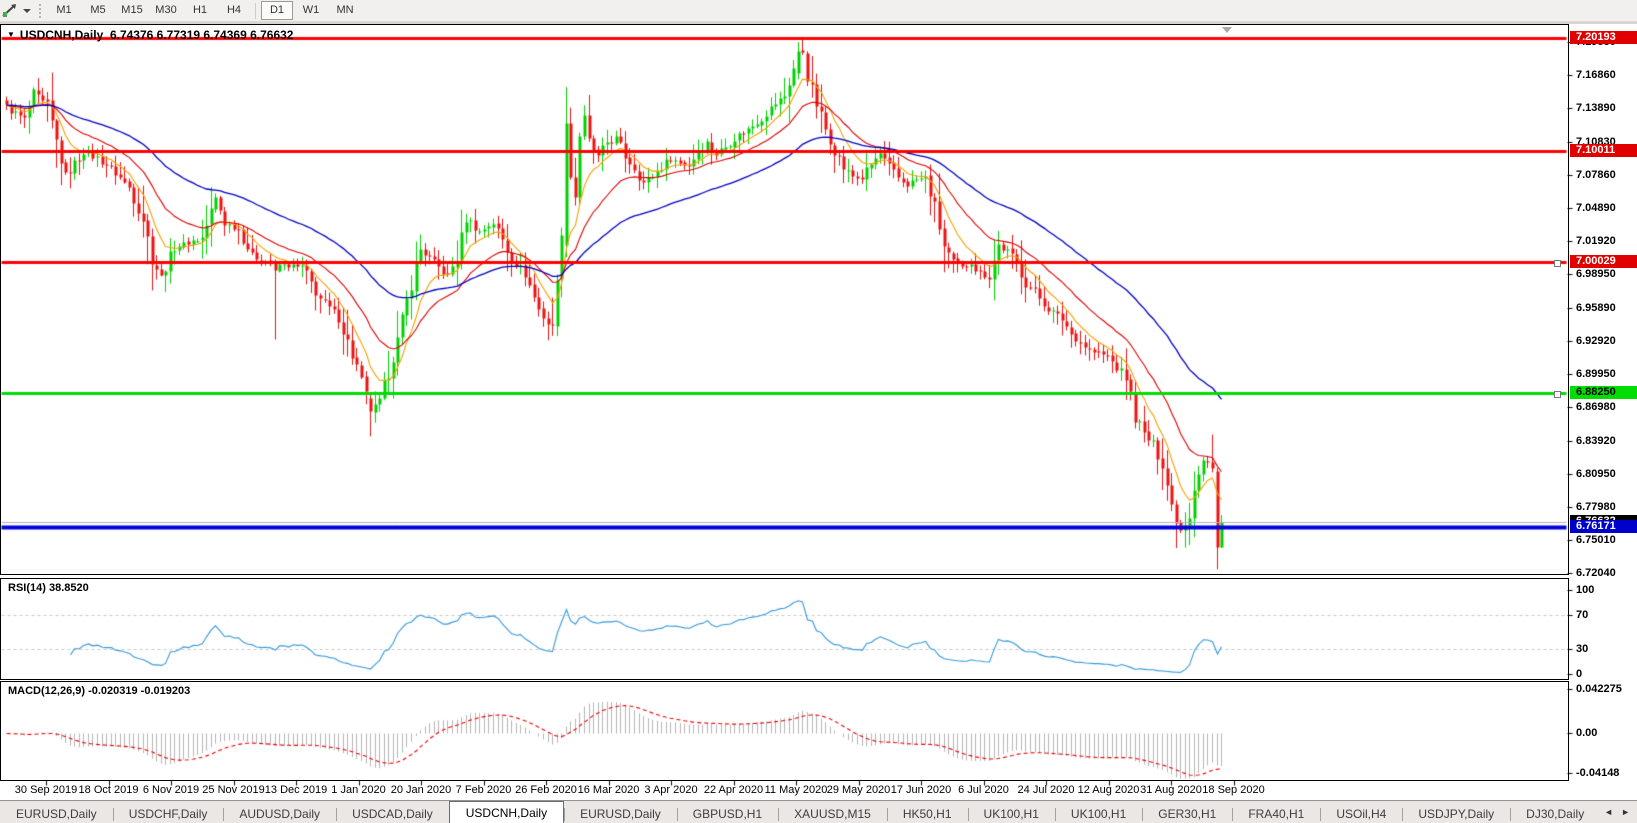  Describe the element at coordinates (1603, 37) in the screenshot. I see `price-line-badge: 7.20193` at that location.